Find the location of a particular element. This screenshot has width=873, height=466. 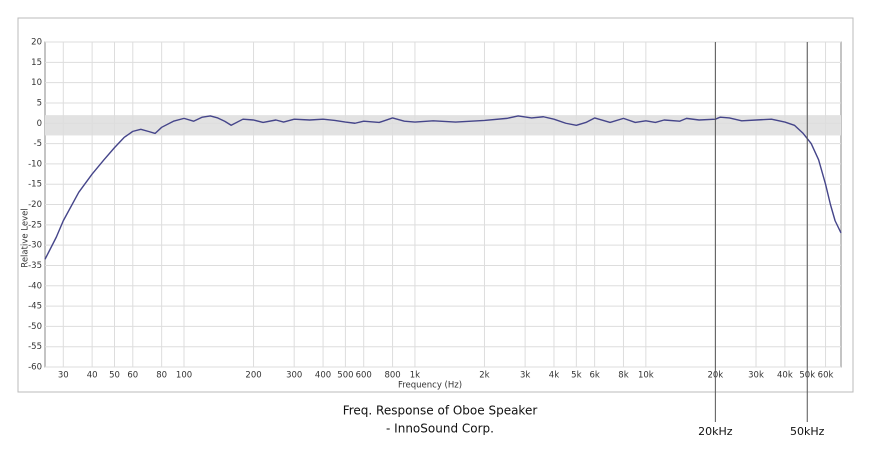

marker-label: 50kHz is located at coordinates (807, 431).